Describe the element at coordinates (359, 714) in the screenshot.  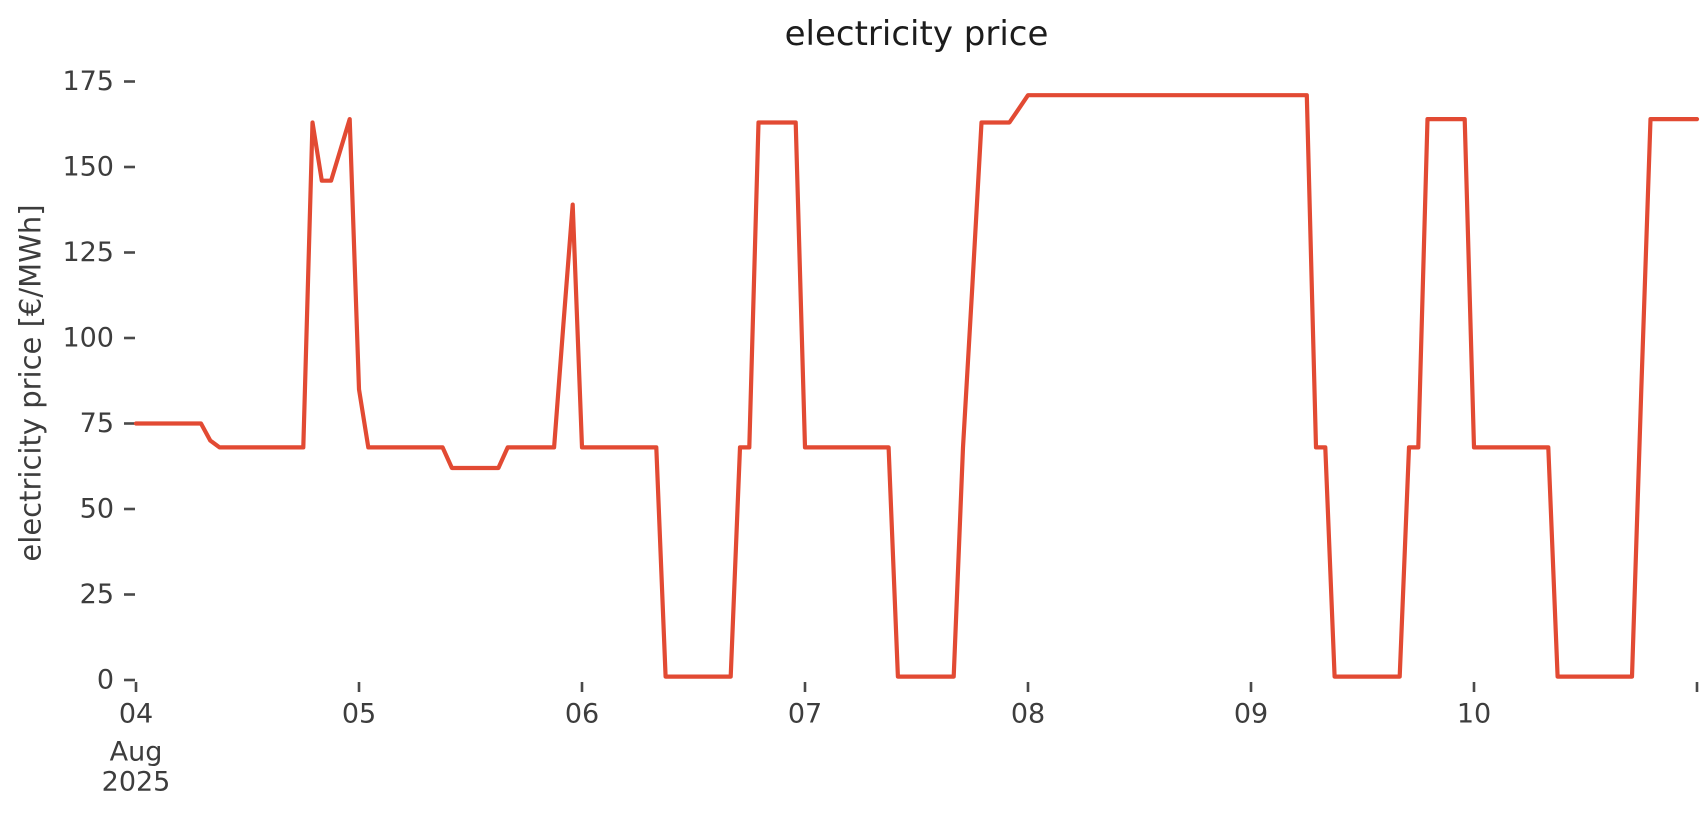
I see `x-tick-label: 05` at that location.